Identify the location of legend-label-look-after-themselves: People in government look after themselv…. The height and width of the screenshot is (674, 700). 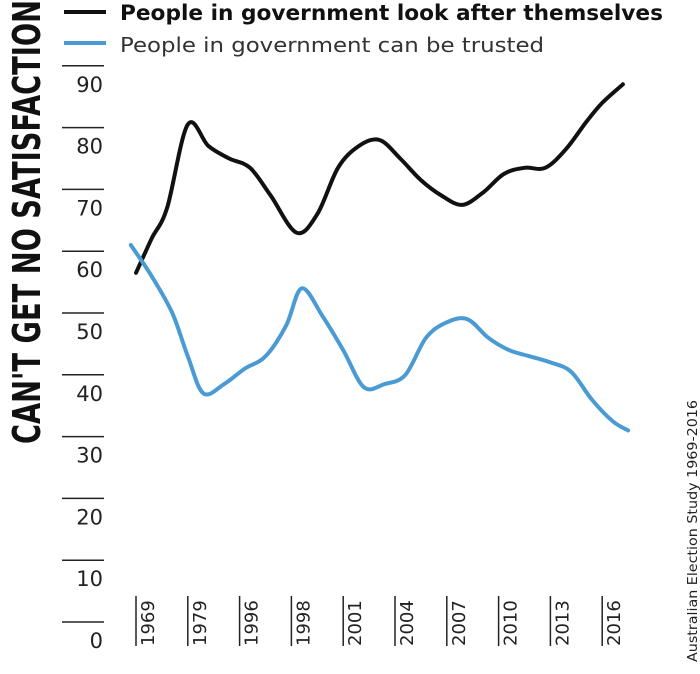
(391, 13).